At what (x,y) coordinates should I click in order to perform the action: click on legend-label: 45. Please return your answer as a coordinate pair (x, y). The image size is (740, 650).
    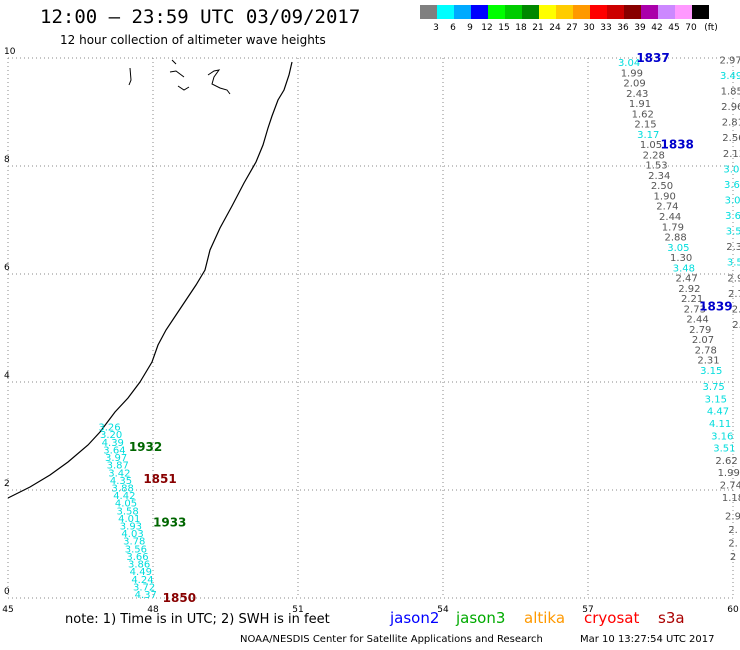
    Looking at the image, I should click on (674, 28).